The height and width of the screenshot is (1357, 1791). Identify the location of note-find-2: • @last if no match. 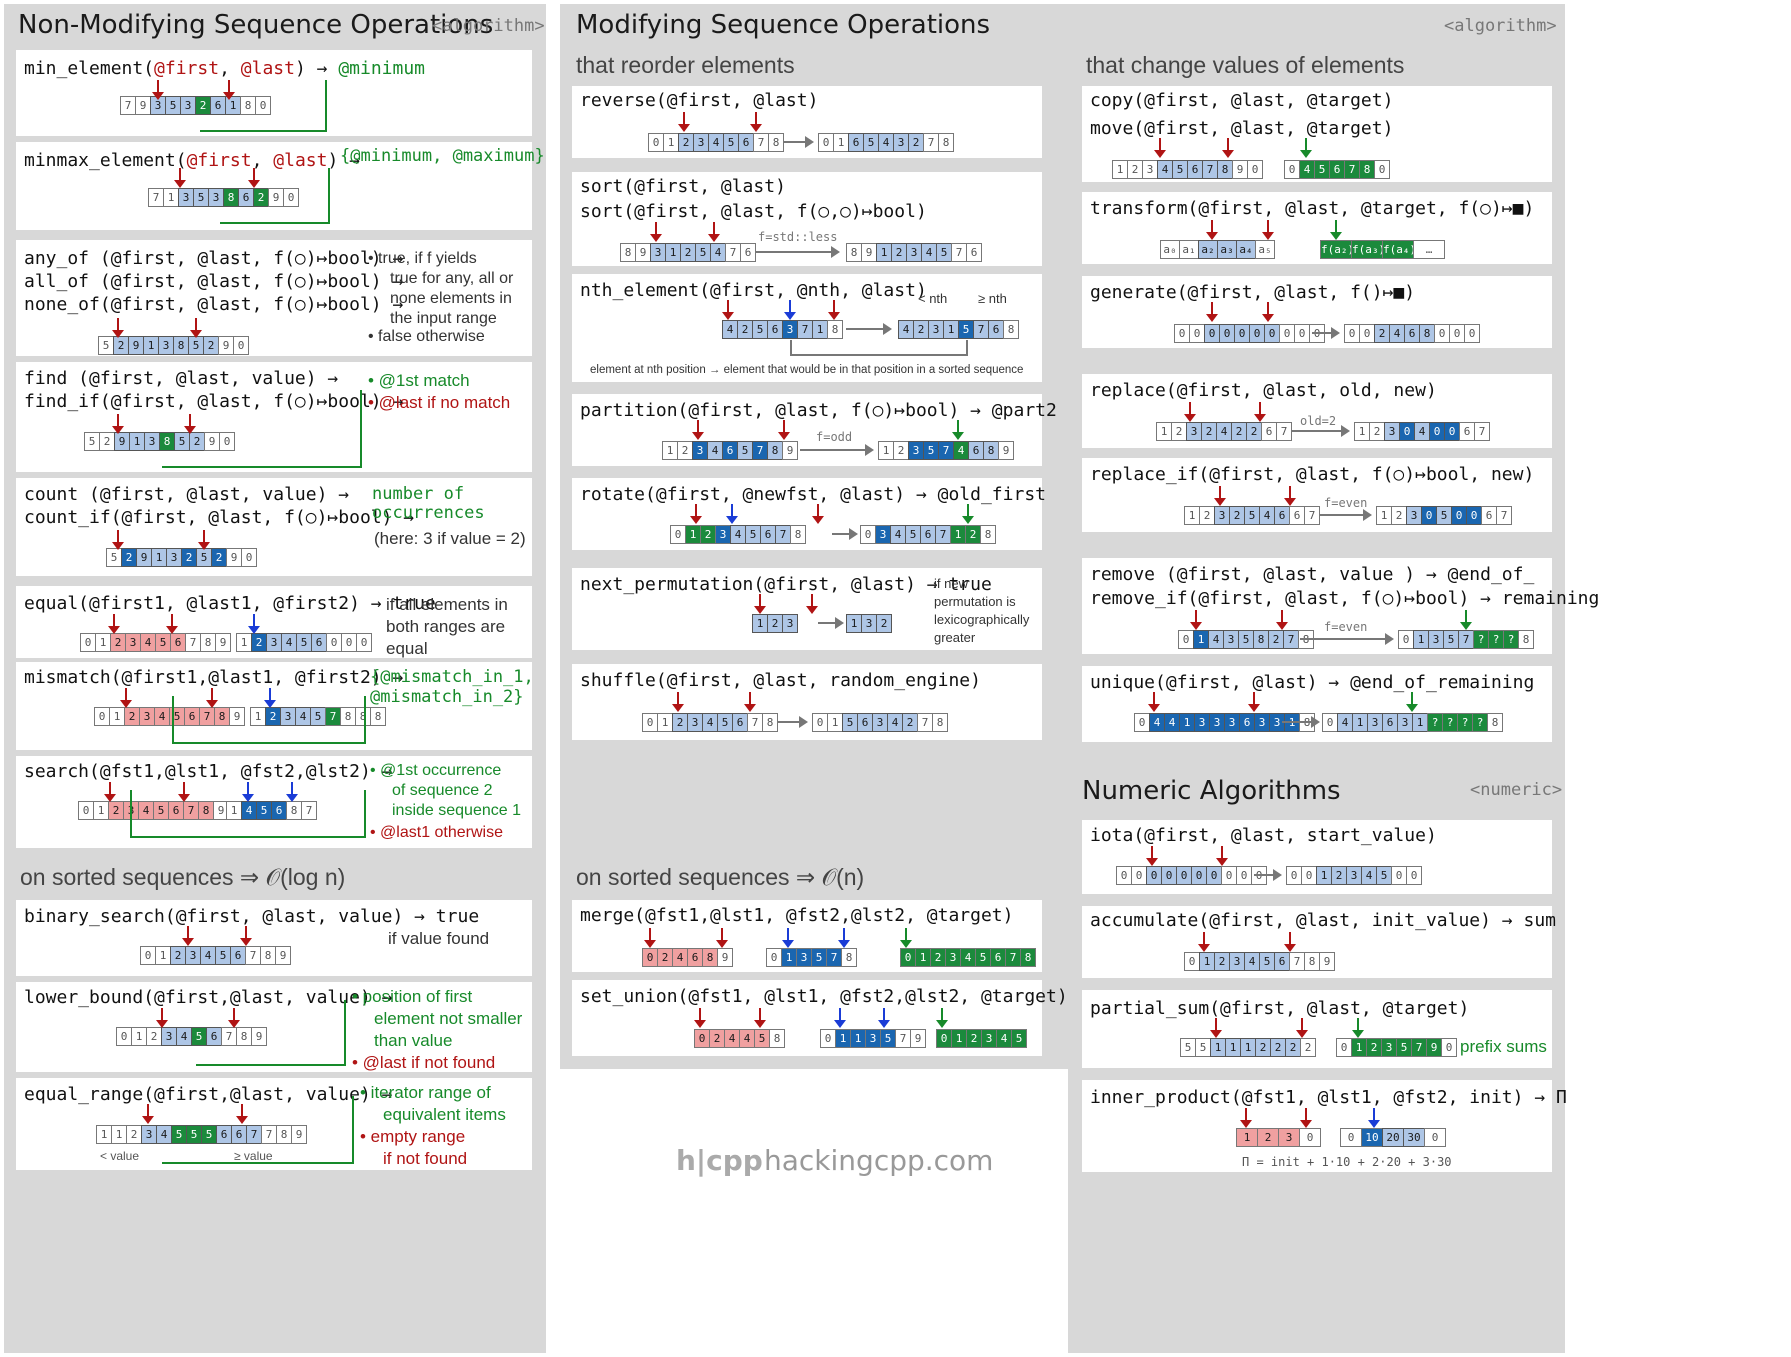
(439, 402).